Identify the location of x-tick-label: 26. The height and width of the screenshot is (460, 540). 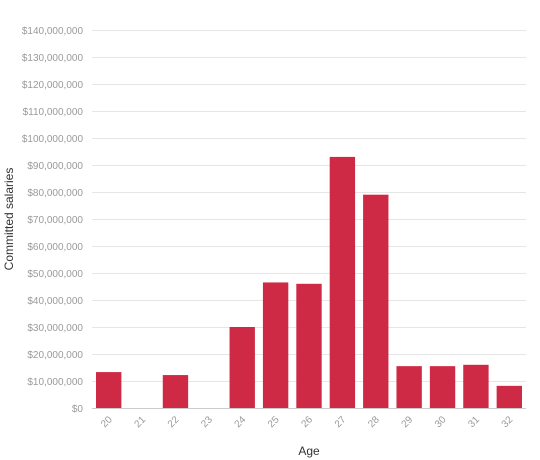
(307, 422).